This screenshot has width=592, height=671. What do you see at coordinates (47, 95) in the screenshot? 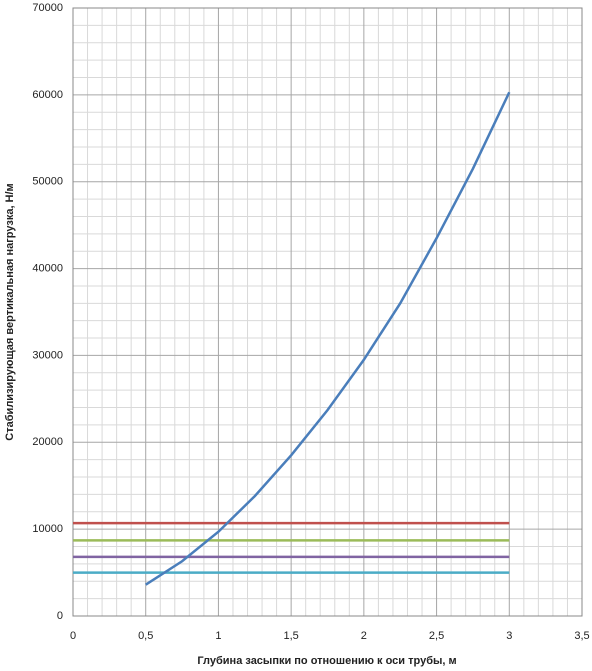
I see `y-tick-label: 60000` at bounding box center [47, 95].